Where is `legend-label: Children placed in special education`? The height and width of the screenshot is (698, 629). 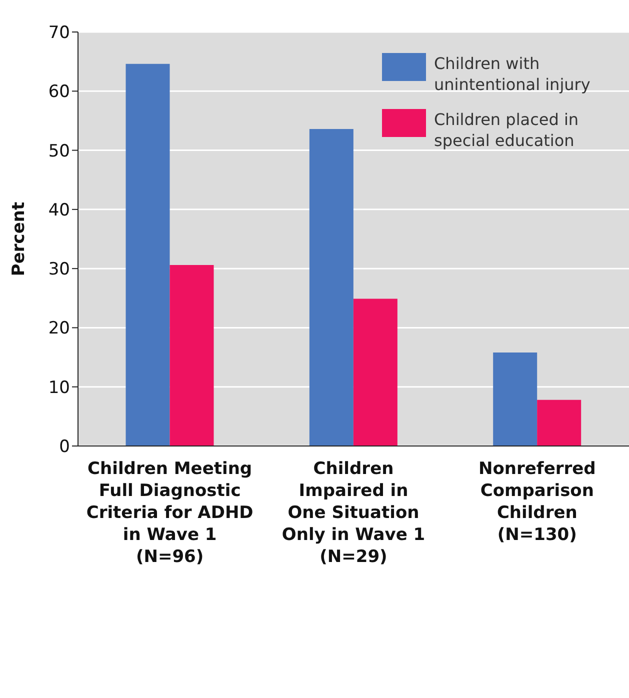
legend-label: Children placed in special education is located at coordinates (507, 130).